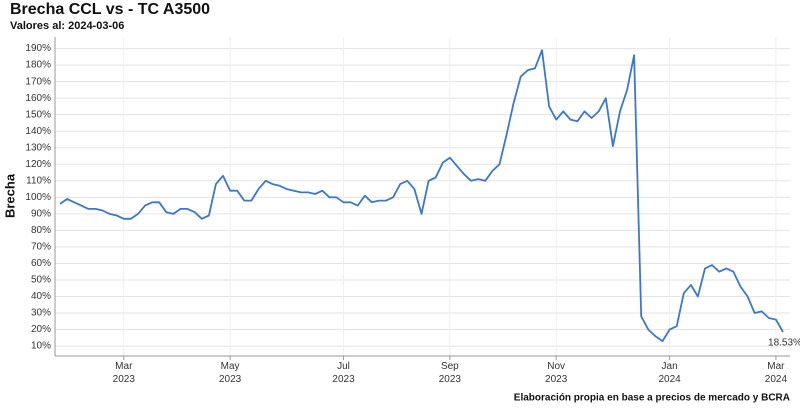 The height and width of the screenshot is (409, 800). What do you see at coordinates (669, 373) in the screenshot?
I see `x-tick-label: Jan 2024` at bounding box center [669, 373].